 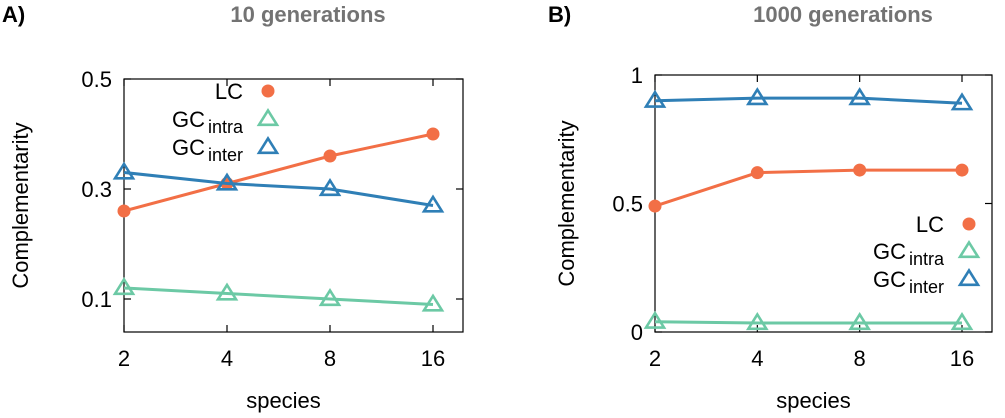 I want to click on y-tick-label: 0.1, so click(x=96, y=299).